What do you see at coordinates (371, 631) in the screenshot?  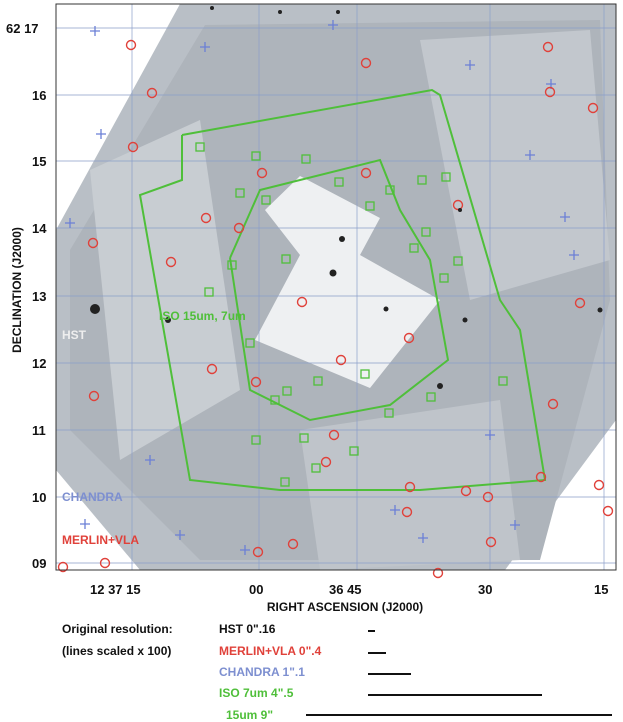 I see `hst-resolution-bar` at bounding box center [371, 631].